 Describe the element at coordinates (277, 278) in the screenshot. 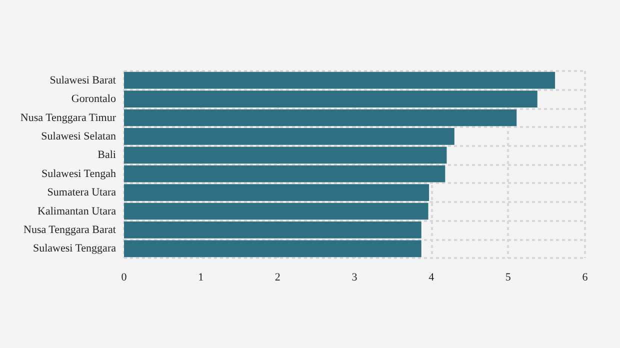

I see `x-tick-label: 2` at that location.